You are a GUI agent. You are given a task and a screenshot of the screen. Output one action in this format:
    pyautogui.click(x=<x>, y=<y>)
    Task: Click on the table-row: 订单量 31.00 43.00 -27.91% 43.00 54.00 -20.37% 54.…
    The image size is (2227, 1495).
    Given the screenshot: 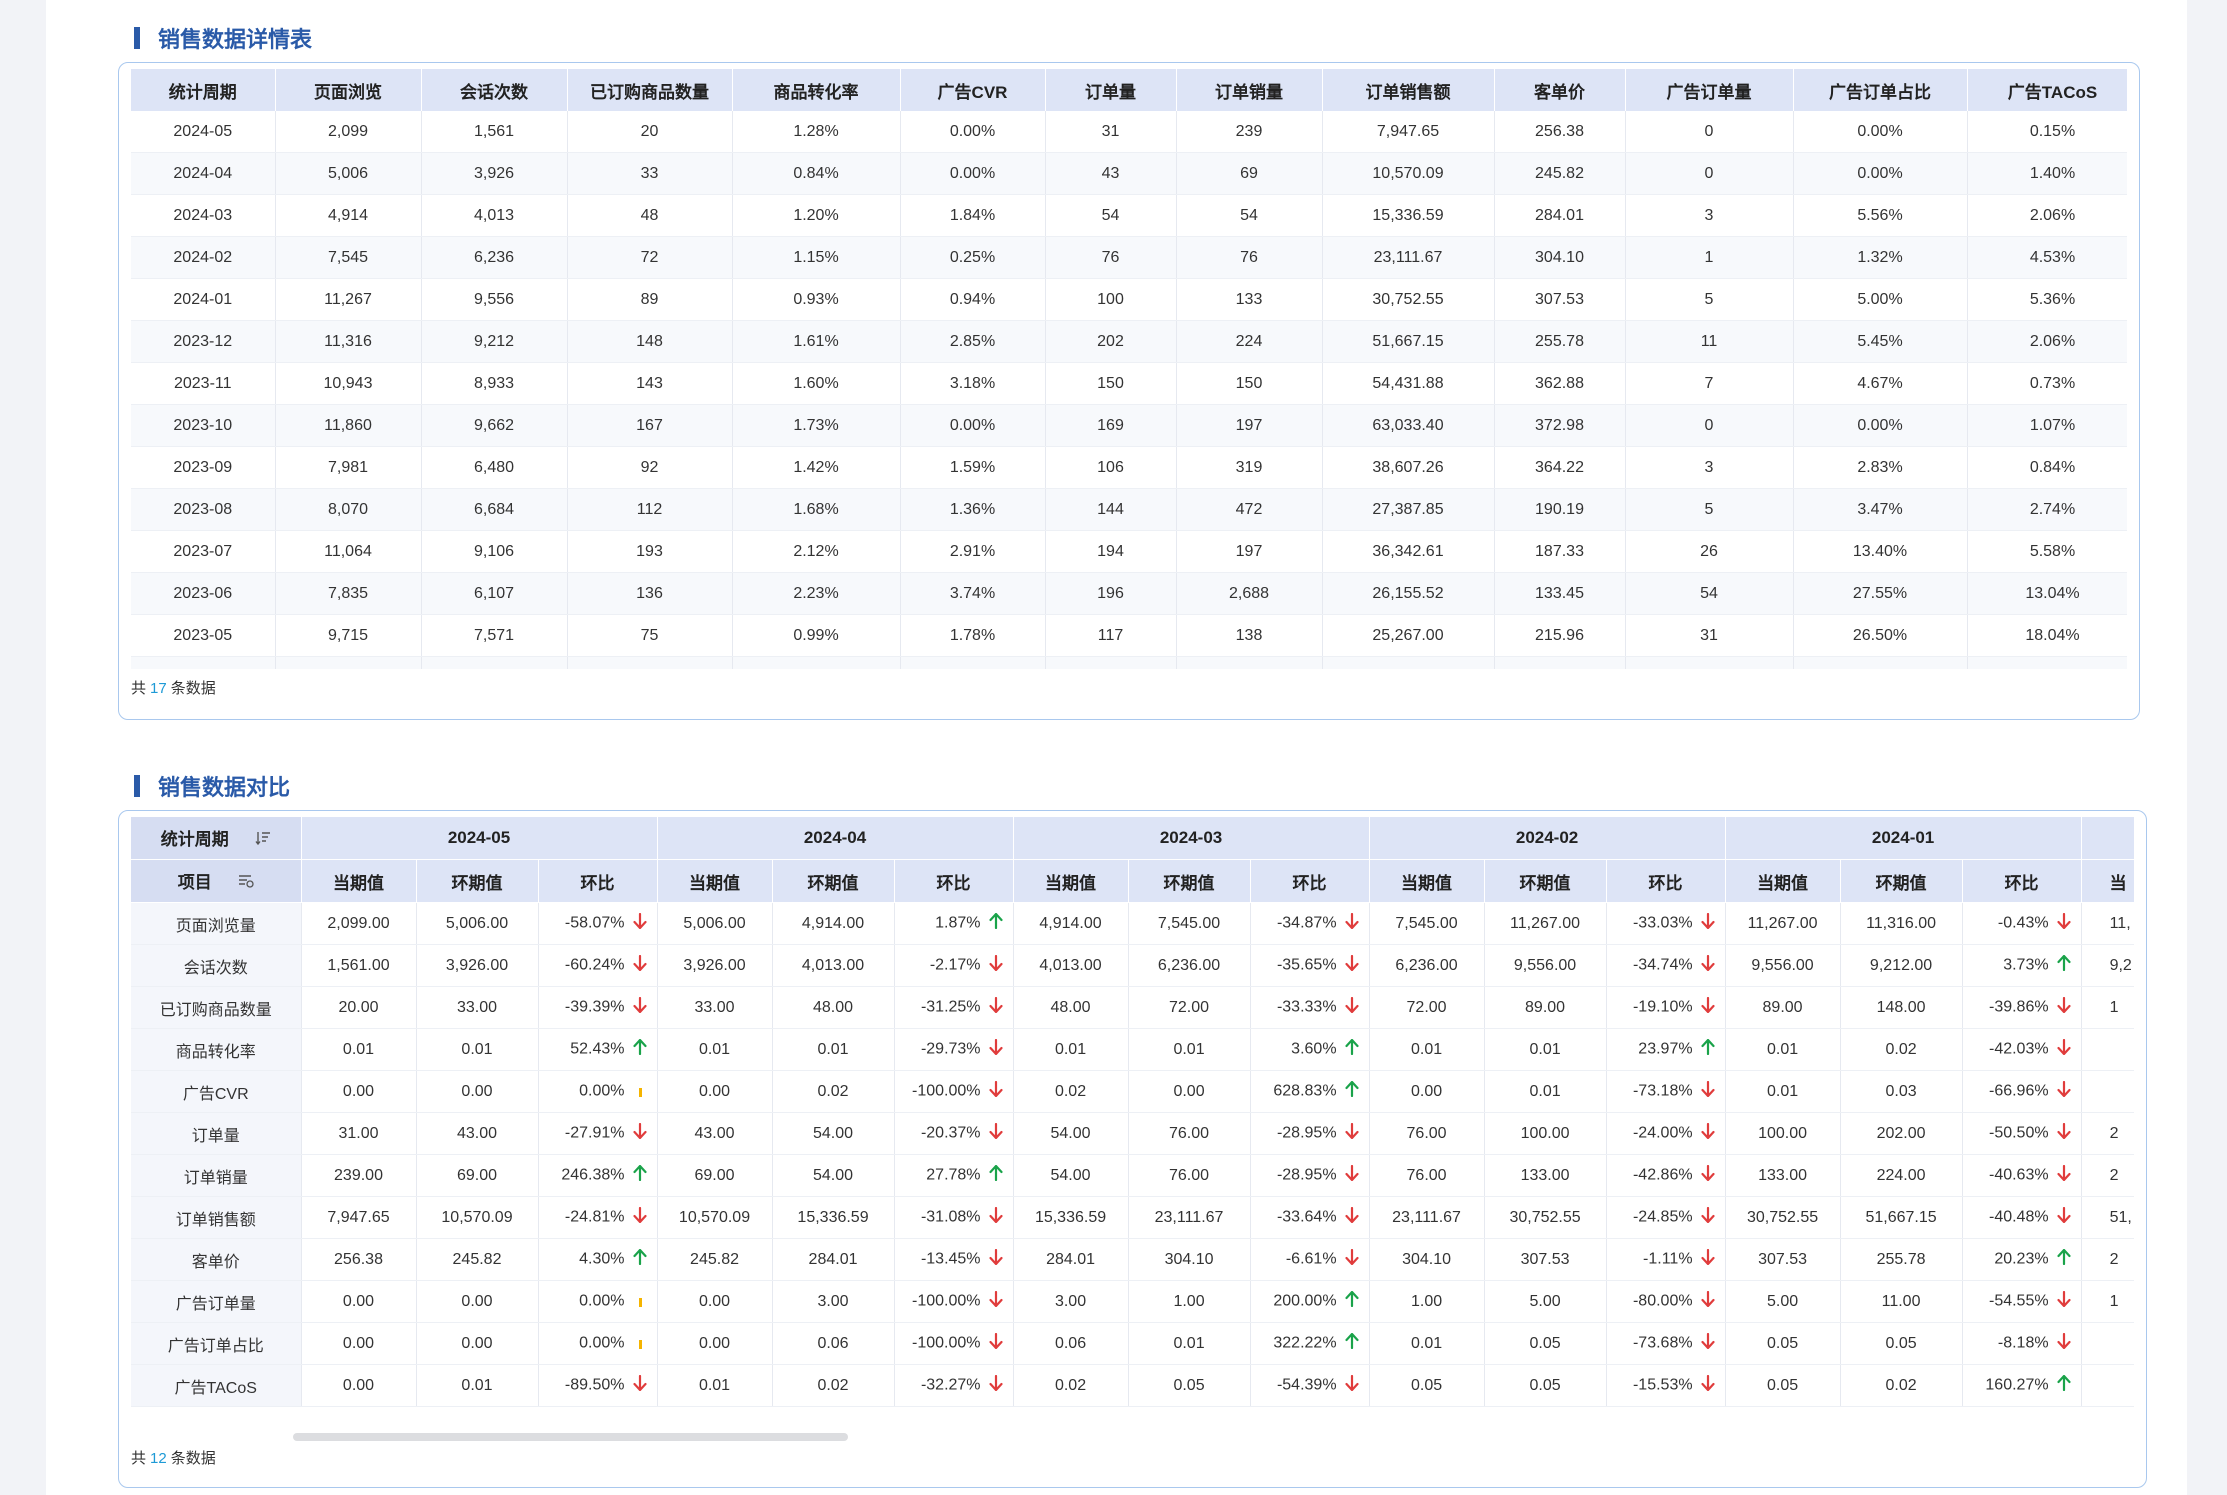 What is the action you would take?
    pyautogui.click(x=1132, y=1133)
    